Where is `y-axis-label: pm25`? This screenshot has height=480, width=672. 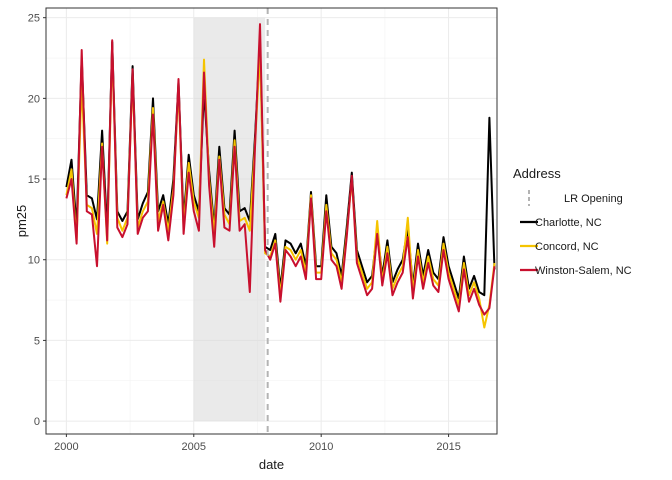 y-axis-label: pm25 is located at coordinates (21, 221).